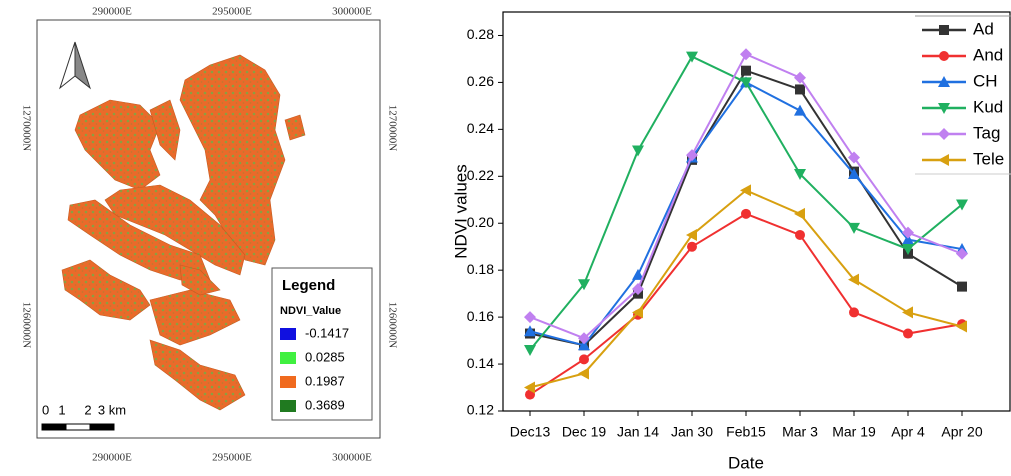 The image size is (1011, 476). What do you see at coordinates (480, 175) in the screenshot?
I see `y-tick-label: 0.22` at bounding box center [480, 175].